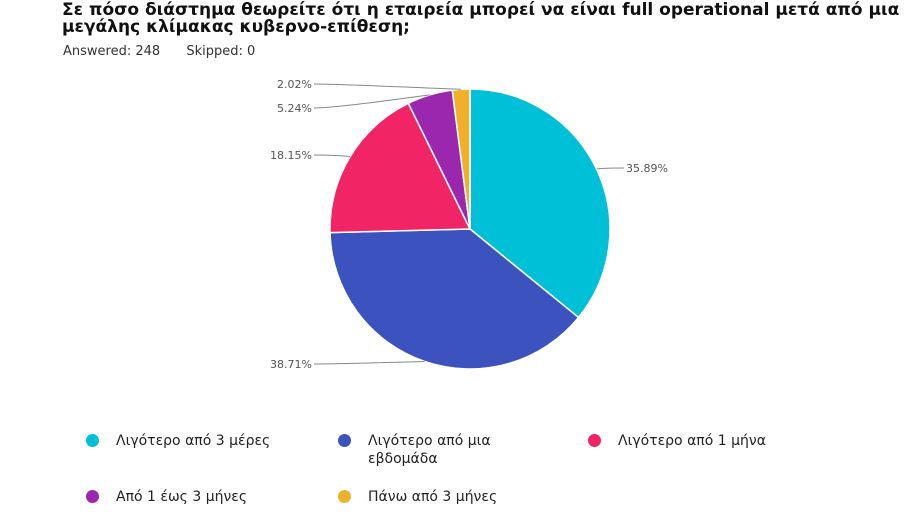 This screenshot has height=525, width=912. I want to click on data-label: 5.24%, so click(294, 108).